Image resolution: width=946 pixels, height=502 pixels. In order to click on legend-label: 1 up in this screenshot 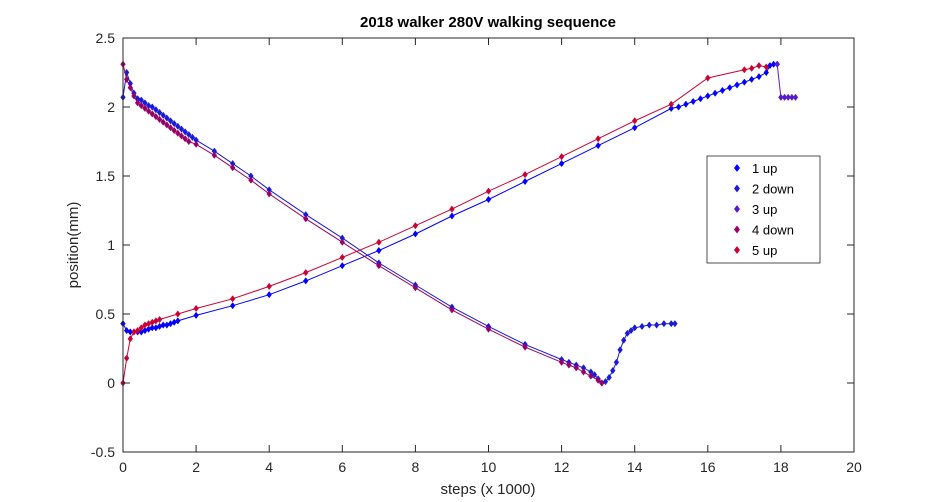, I will do `click(764, 168)`.